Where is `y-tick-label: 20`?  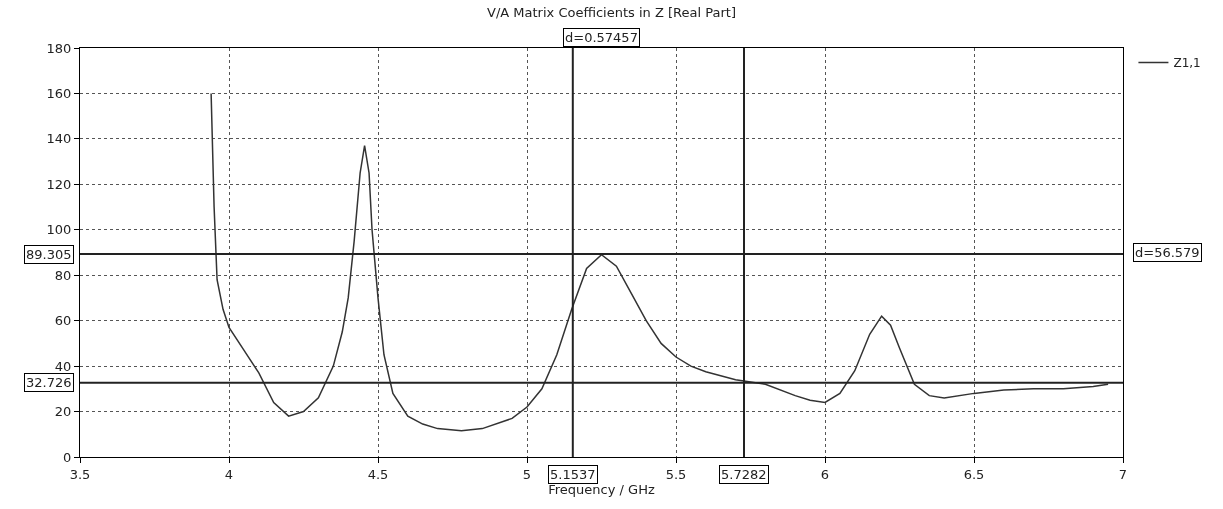
y-tick-label: 20 is located at coordinates (63, 412).